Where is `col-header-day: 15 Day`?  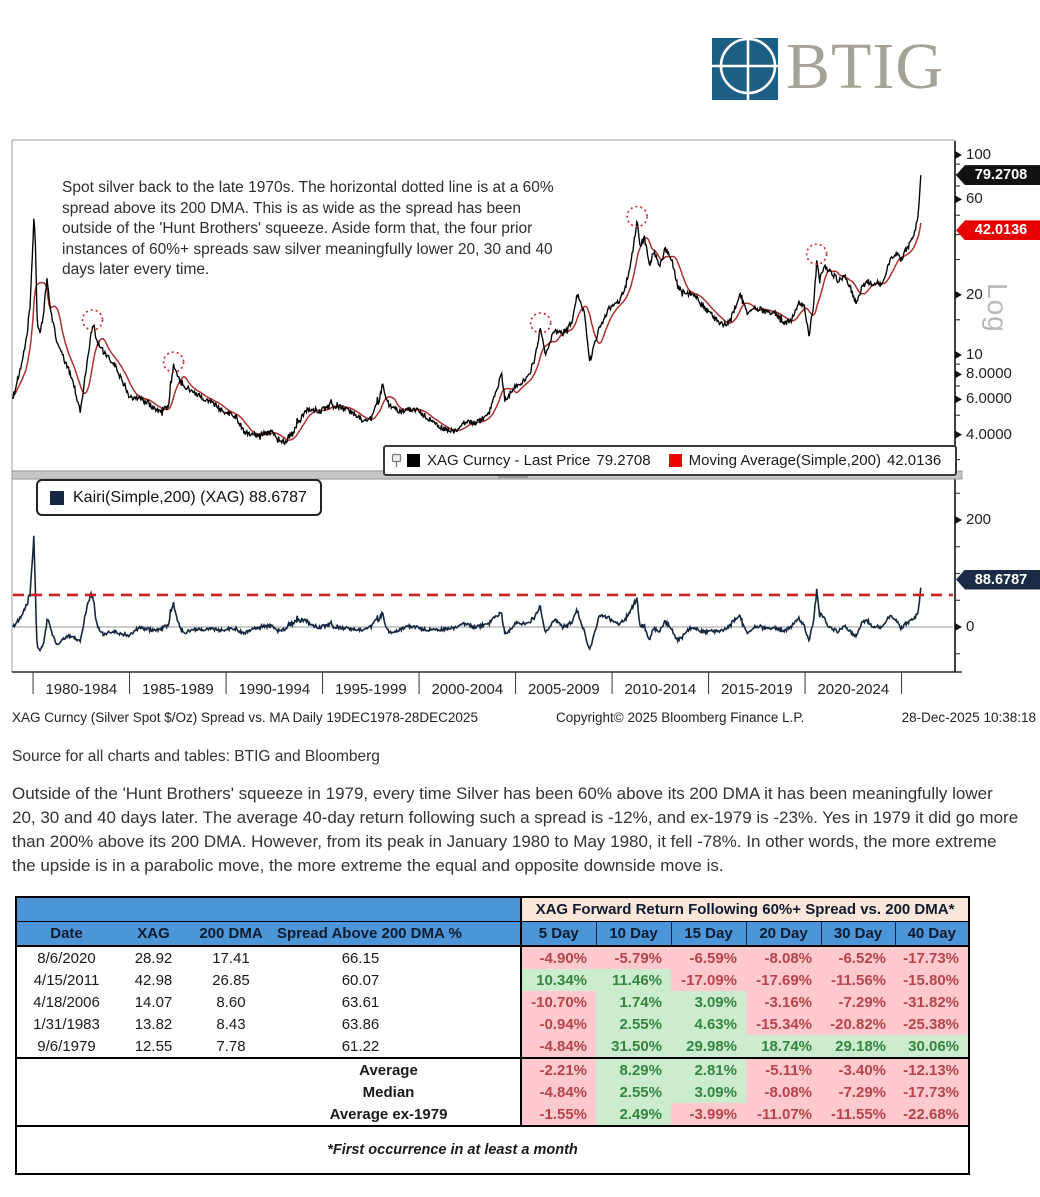 col-header-day: 15 Day is located at coordinates (708, 934).